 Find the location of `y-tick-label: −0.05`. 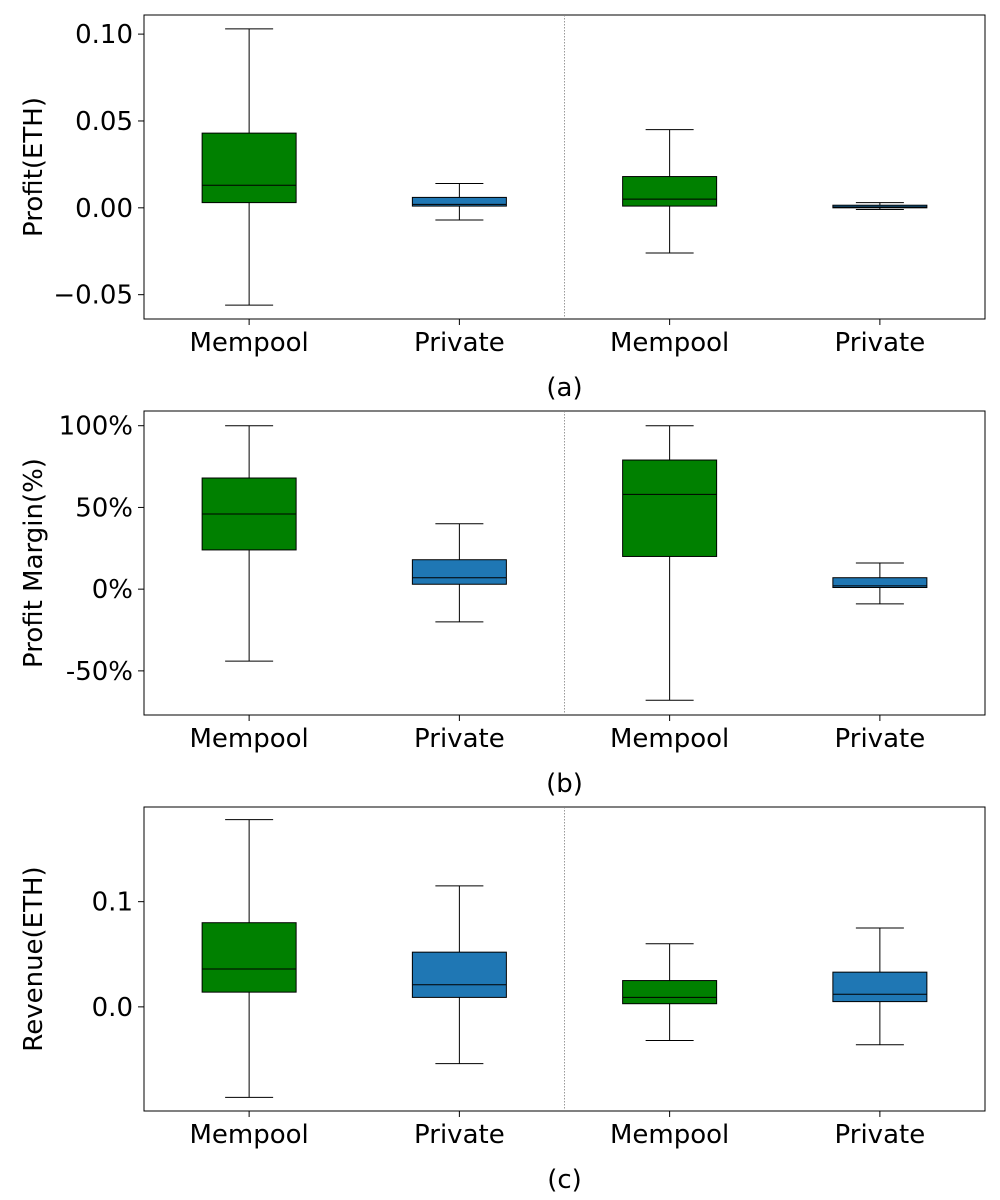

y-tick-label: −0.05 is located at coordinates (93, 296).